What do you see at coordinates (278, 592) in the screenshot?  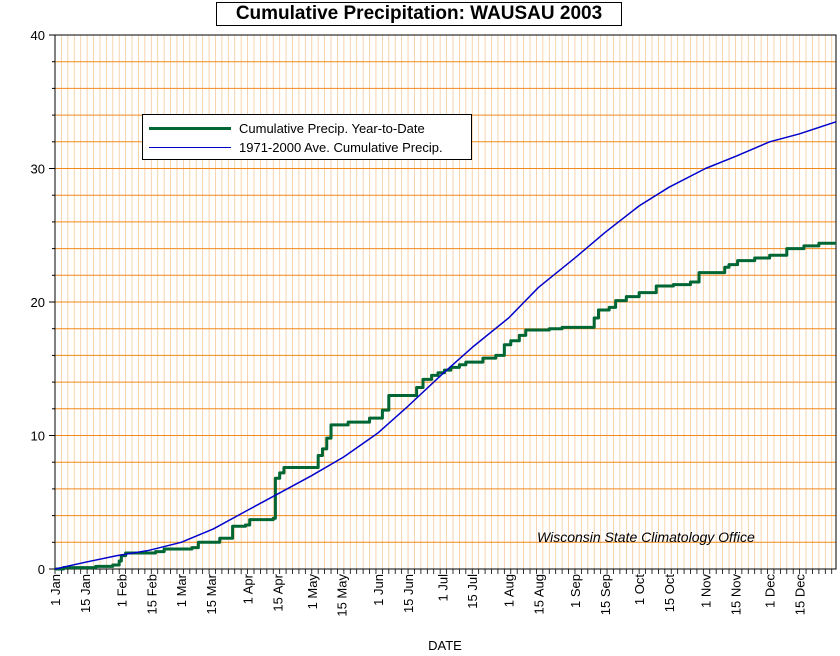 I see `x-tick-label: 15 Apr` at bounding box center [278, 592].